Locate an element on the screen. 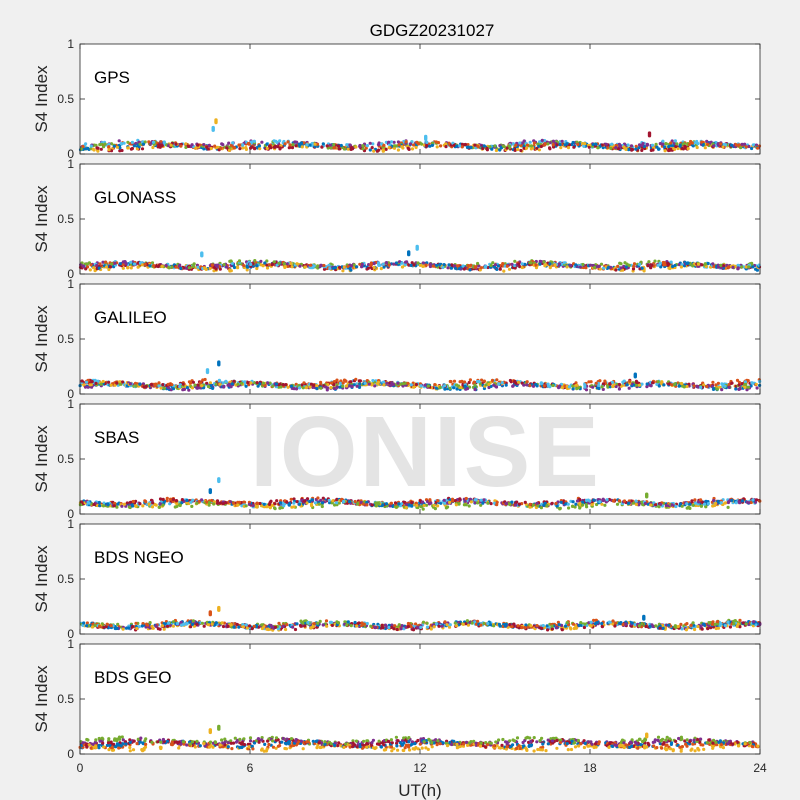 Image resolution: width=800 pixels, height=800 pixels. panel-label: GALILEO is located at coordinates (130, 317).